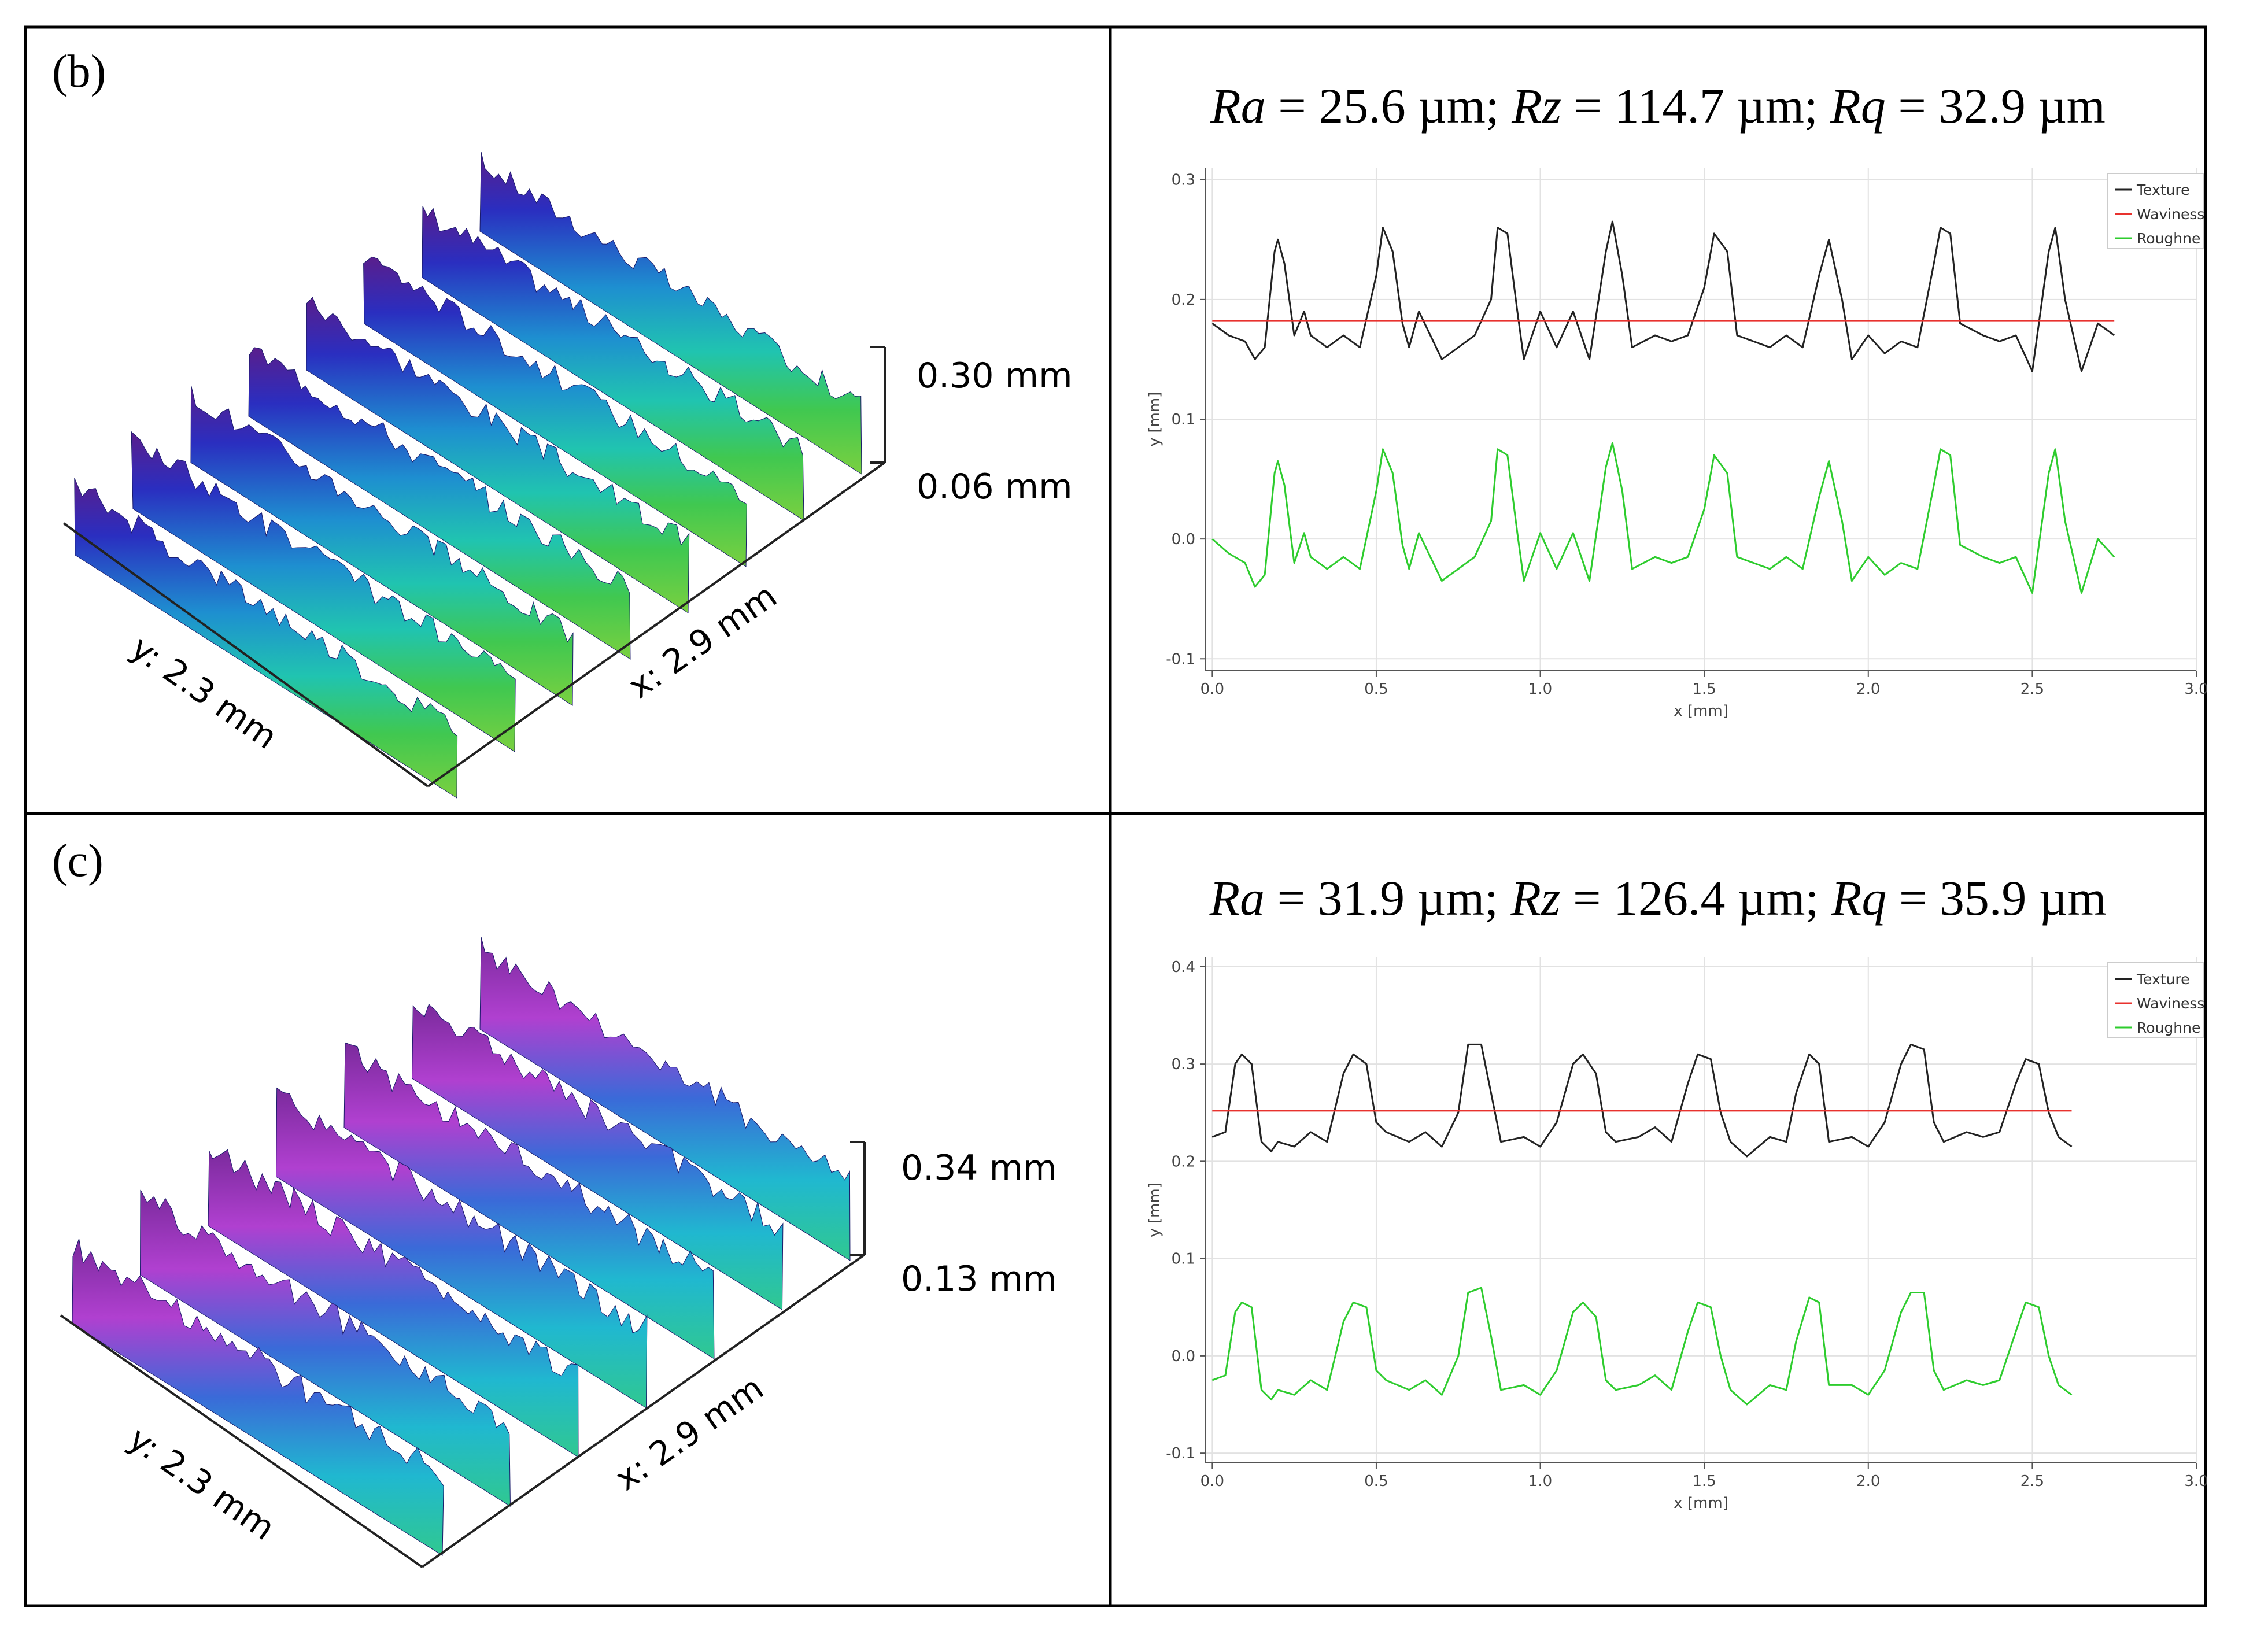 The width and height of the screenshot is (2268, 1630). What do you see at coordinates (78, 861) in the screenshot?
I see `panel-label-c: (c)` at bounding box center [78, 861].